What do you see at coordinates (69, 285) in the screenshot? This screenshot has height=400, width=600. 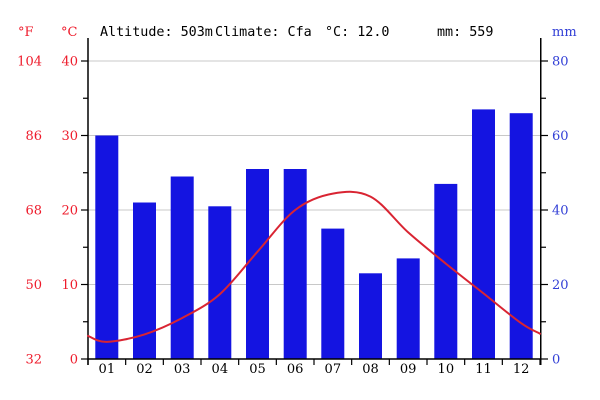 I see `celsius-tick-label: 10` at bounding box center [69, 285].